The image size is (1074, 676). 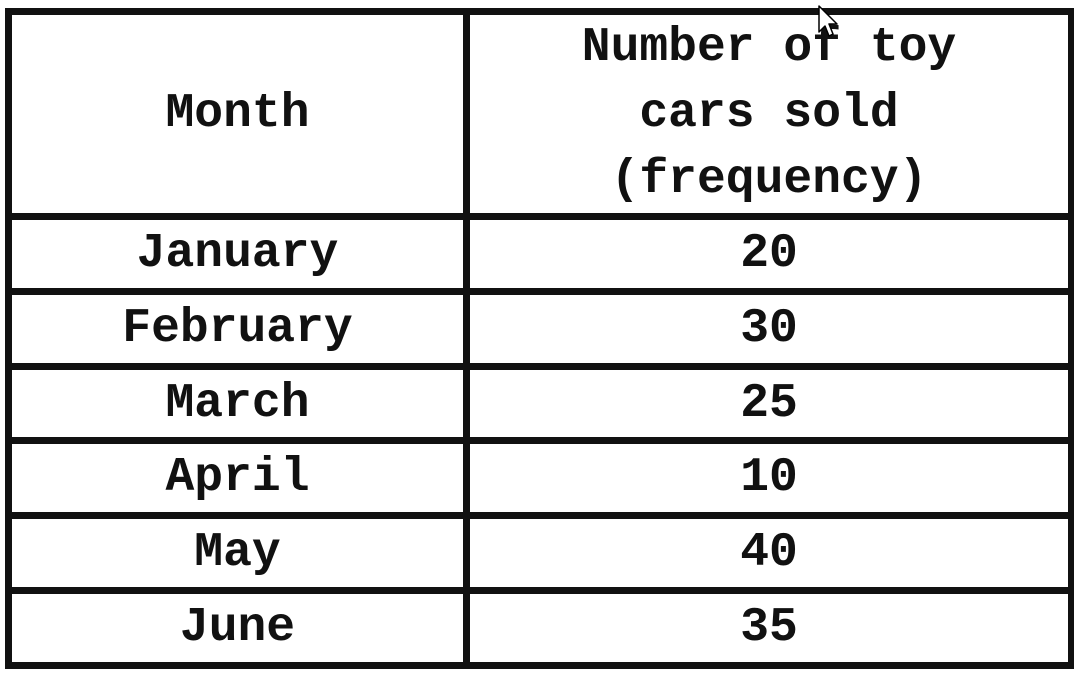 I want to click on frequency-cell: 35, so click(x=768, y=628).